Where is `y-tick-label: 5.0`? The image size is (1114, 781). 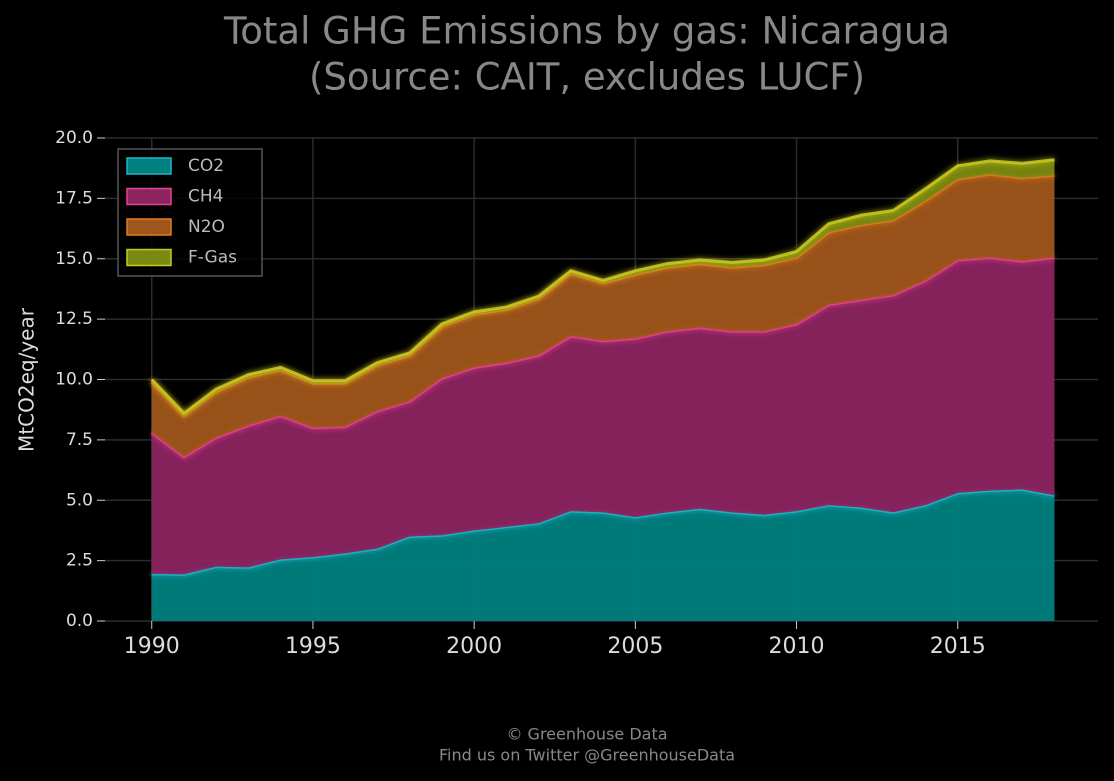 y-tick-label: 5.0 is located at coordinates (79, 500).